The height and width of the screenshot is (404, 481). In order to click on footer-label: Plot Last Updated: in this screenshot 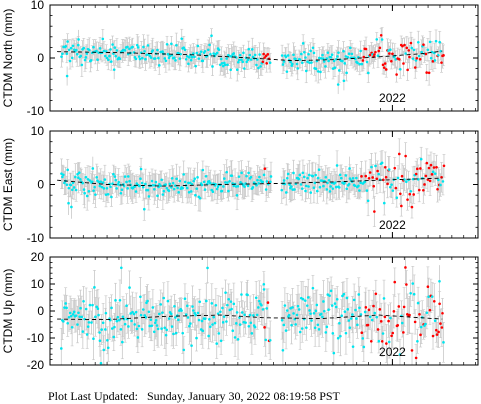, I will do `click(93, 396)`.